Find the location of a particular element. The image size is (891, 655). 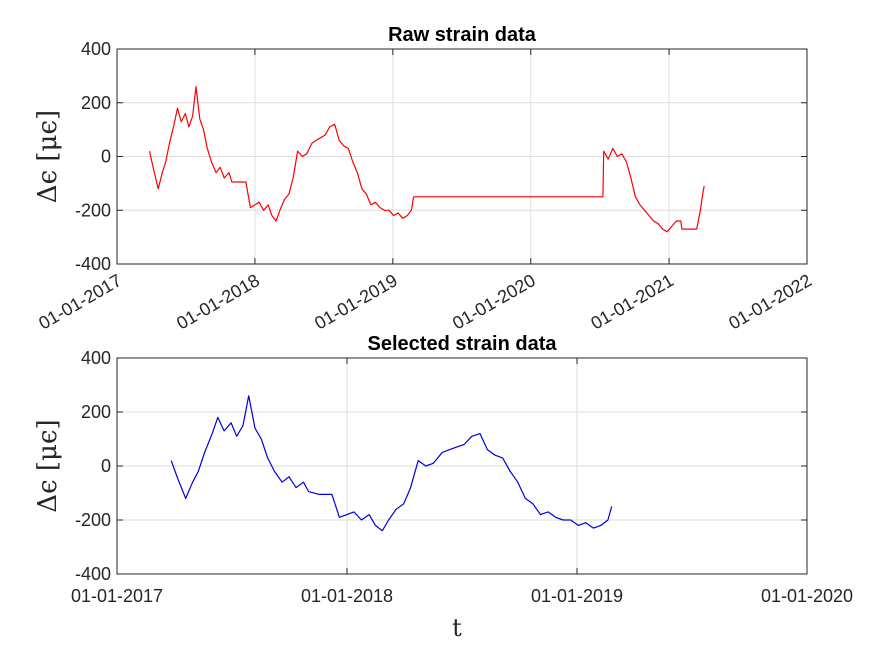

x-tick-label: 01-01-2021 is located at coordinates (632, 301).